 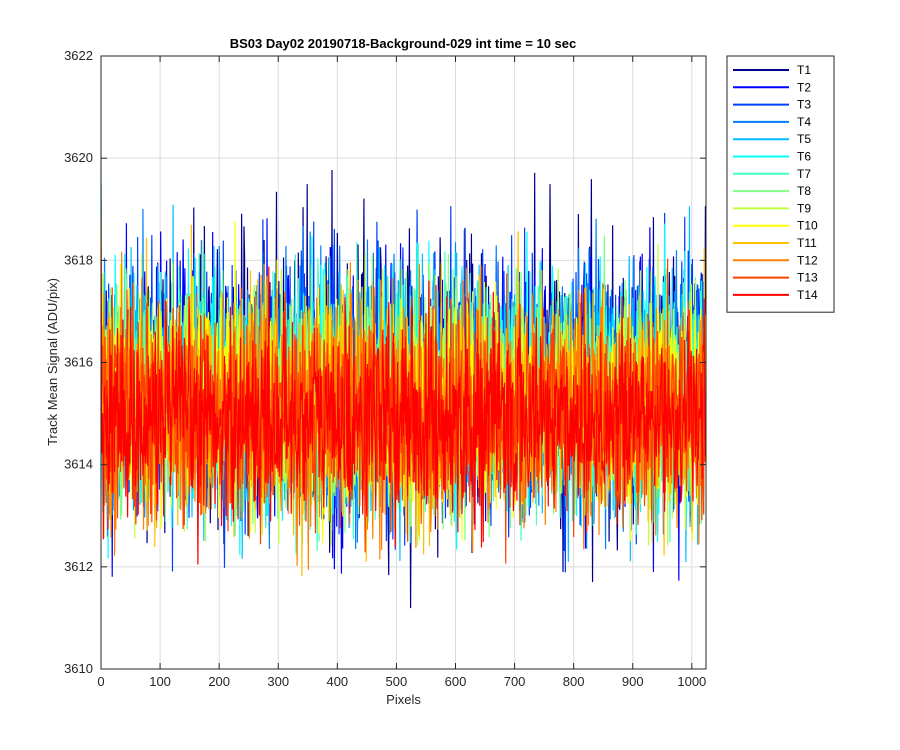 I want to click on y-axis-label: Track Mean Signal (ADU/pix), so click(x=52, y=362).